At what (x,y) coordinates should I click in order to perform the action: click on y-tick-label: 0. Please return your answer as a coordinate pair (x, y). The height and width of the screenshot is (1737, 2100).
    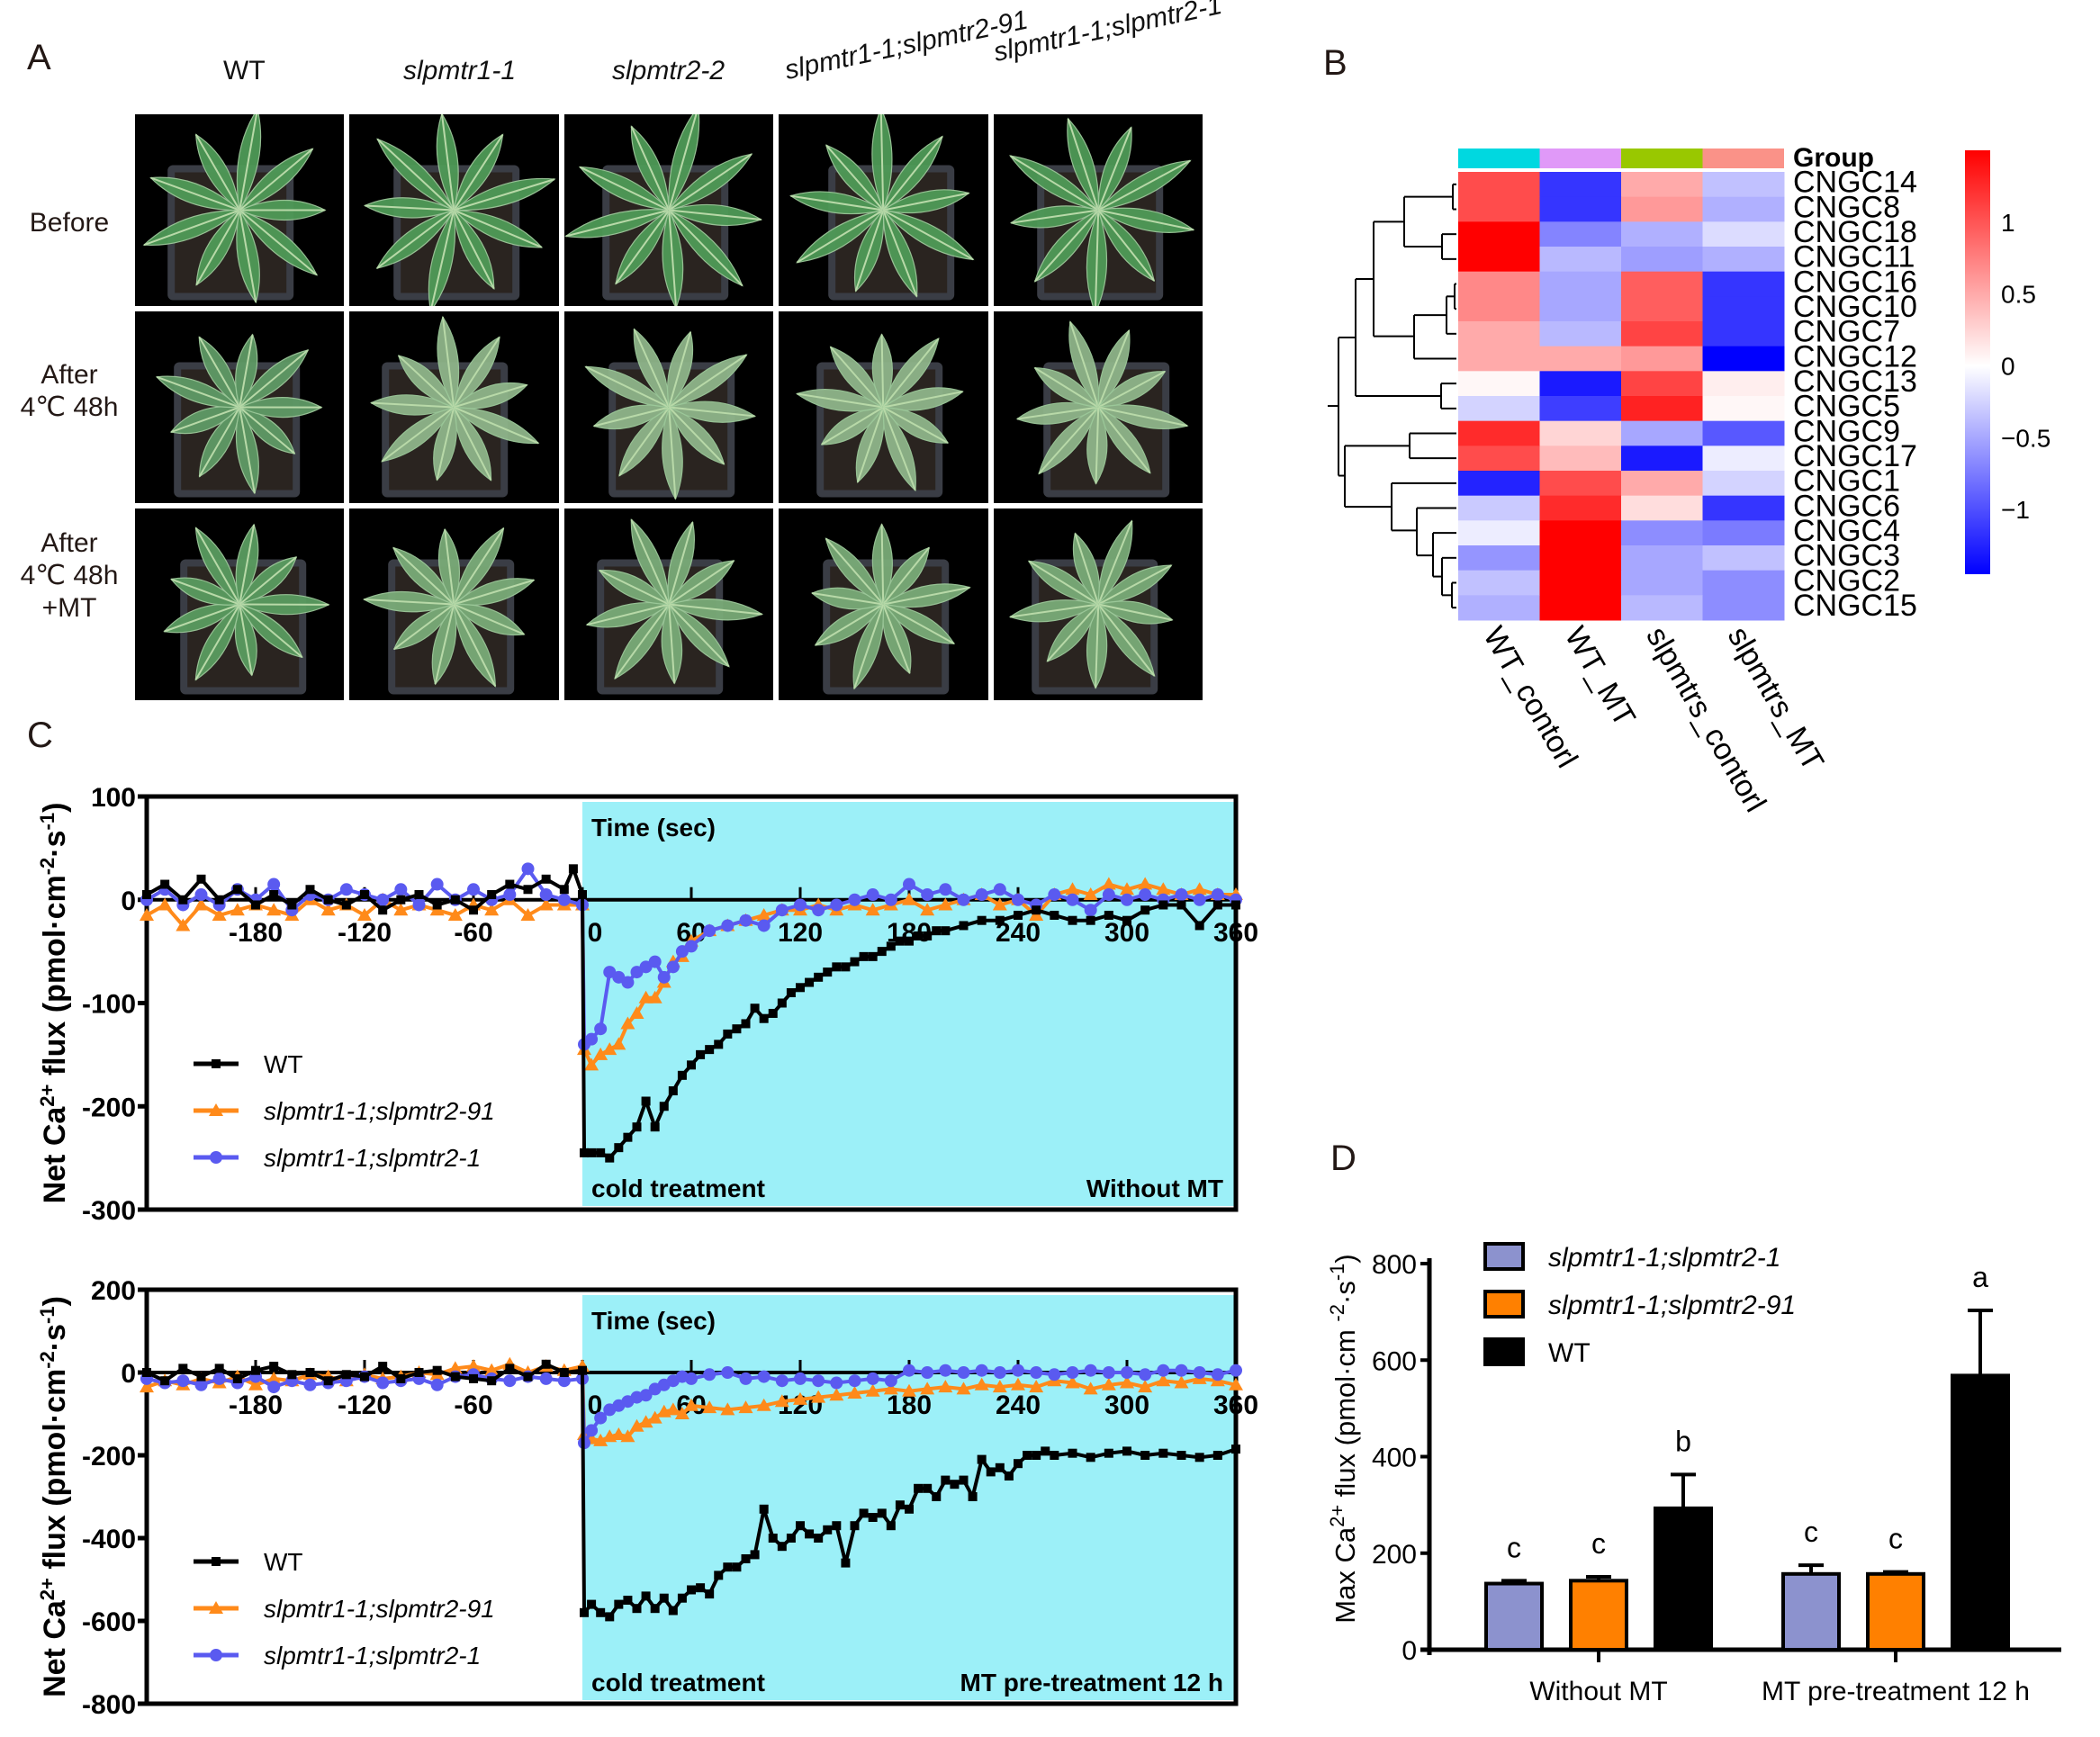
    Looking at the image, I should click on (1409, 1651).